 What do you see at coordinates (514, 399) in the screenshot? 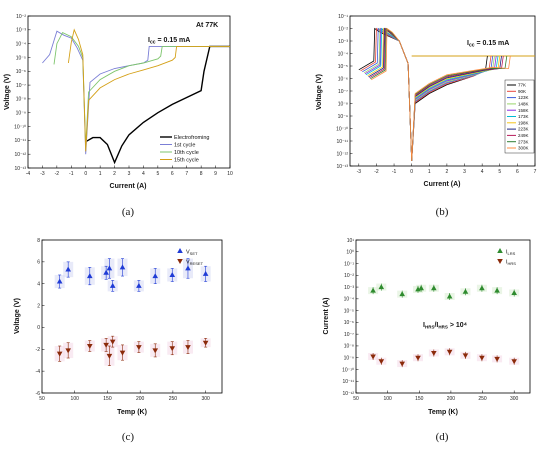
I see `x-tick-label: 300` at bounding box center [514, 399].